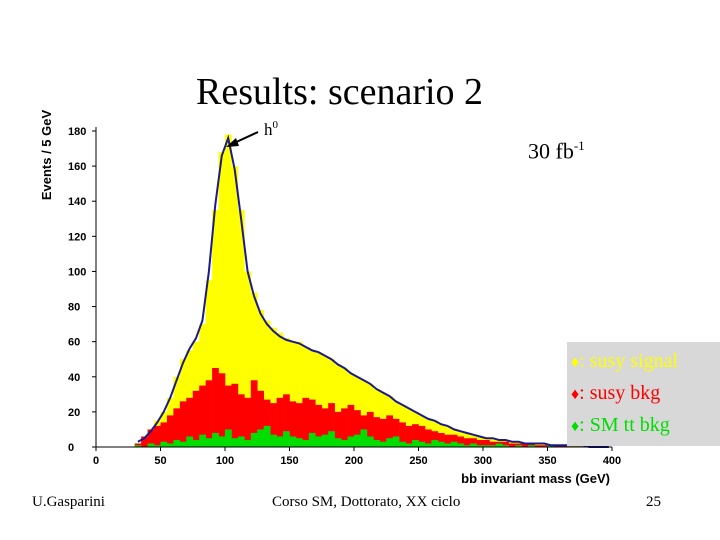 This screenshot has width=720, height=540. Describe the element at coordinates (268, 129) in the screenshot. I see `annotation-text: h` at that location.